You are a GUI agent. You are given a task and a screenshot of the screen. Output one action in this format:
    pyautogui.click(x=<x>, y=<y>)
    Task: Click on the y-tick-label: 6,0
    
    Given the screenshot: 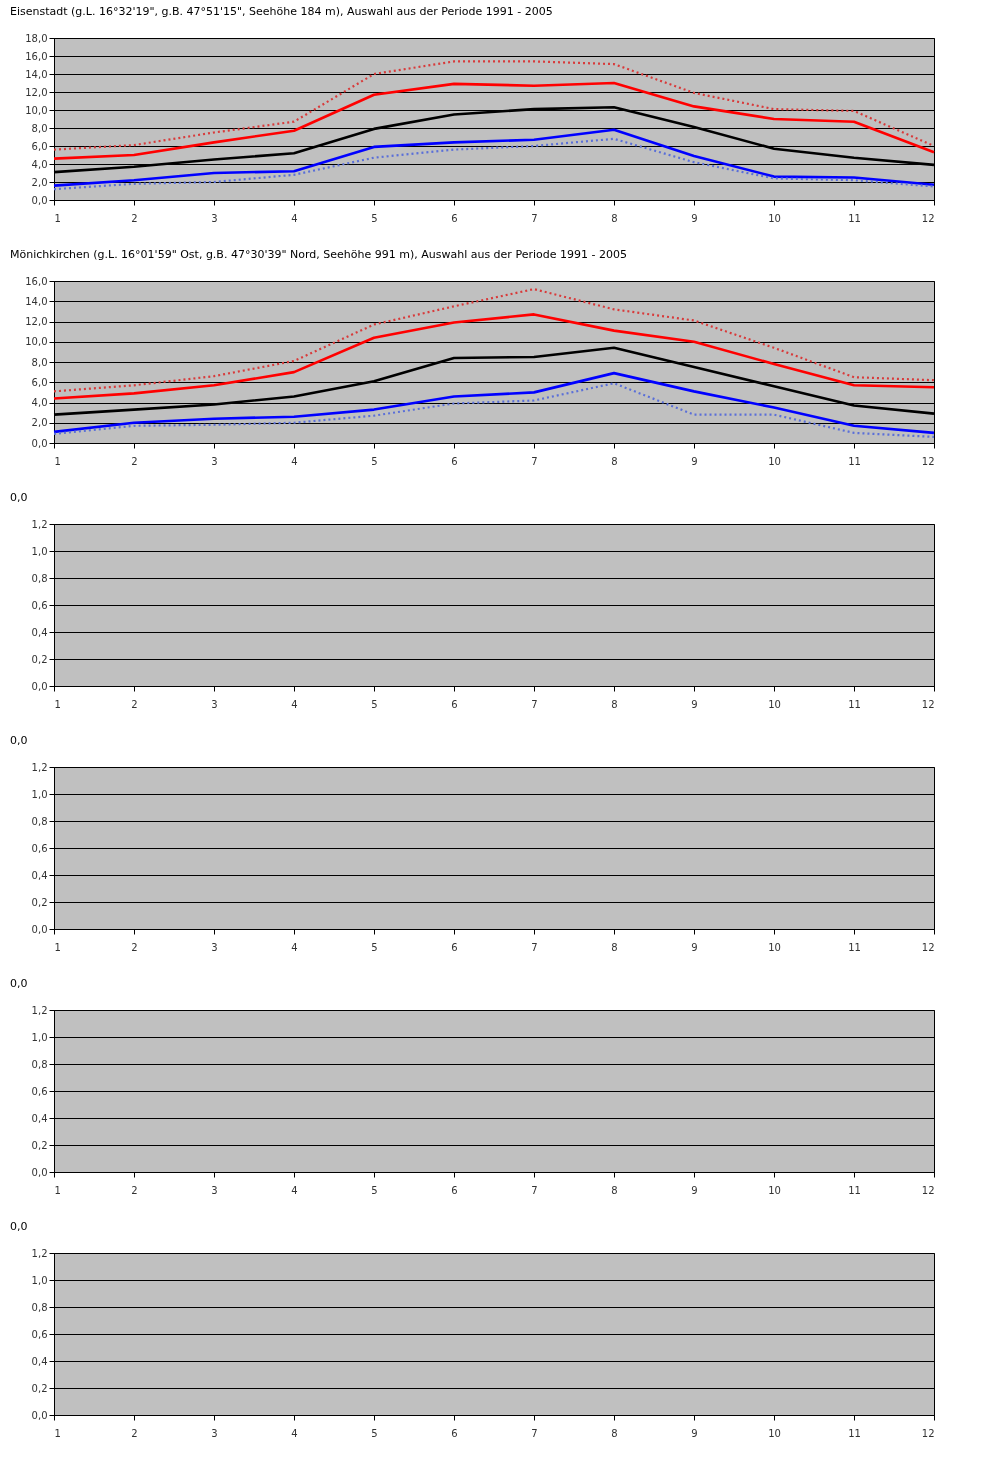 What is the action you would take?
    pyautogui.click(x=39, y=382)
    